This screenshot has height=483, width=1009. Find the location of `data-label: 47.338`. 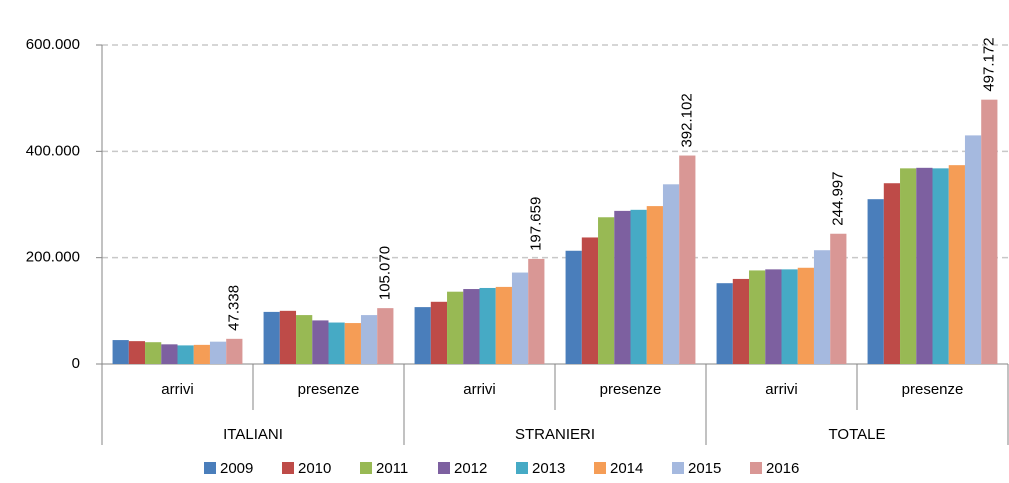

data-label: 47.338 is located at coordinates (233, 308).